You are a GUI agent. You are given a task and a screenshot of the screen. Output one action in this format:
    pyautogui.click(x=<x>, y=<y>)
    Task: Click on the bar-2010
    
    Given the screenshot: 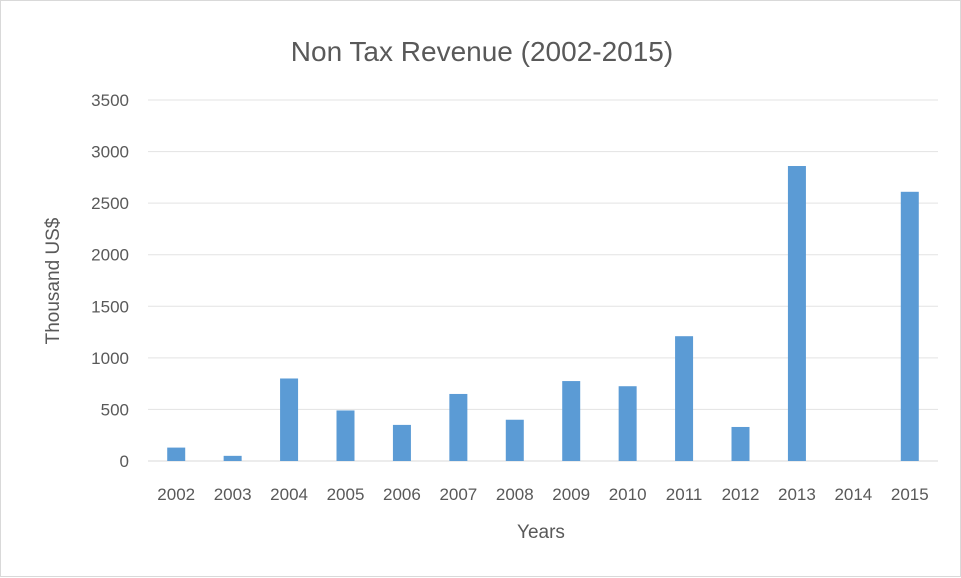 What is the action you would take?
    pyautogui.click(x=627, y=423)
    